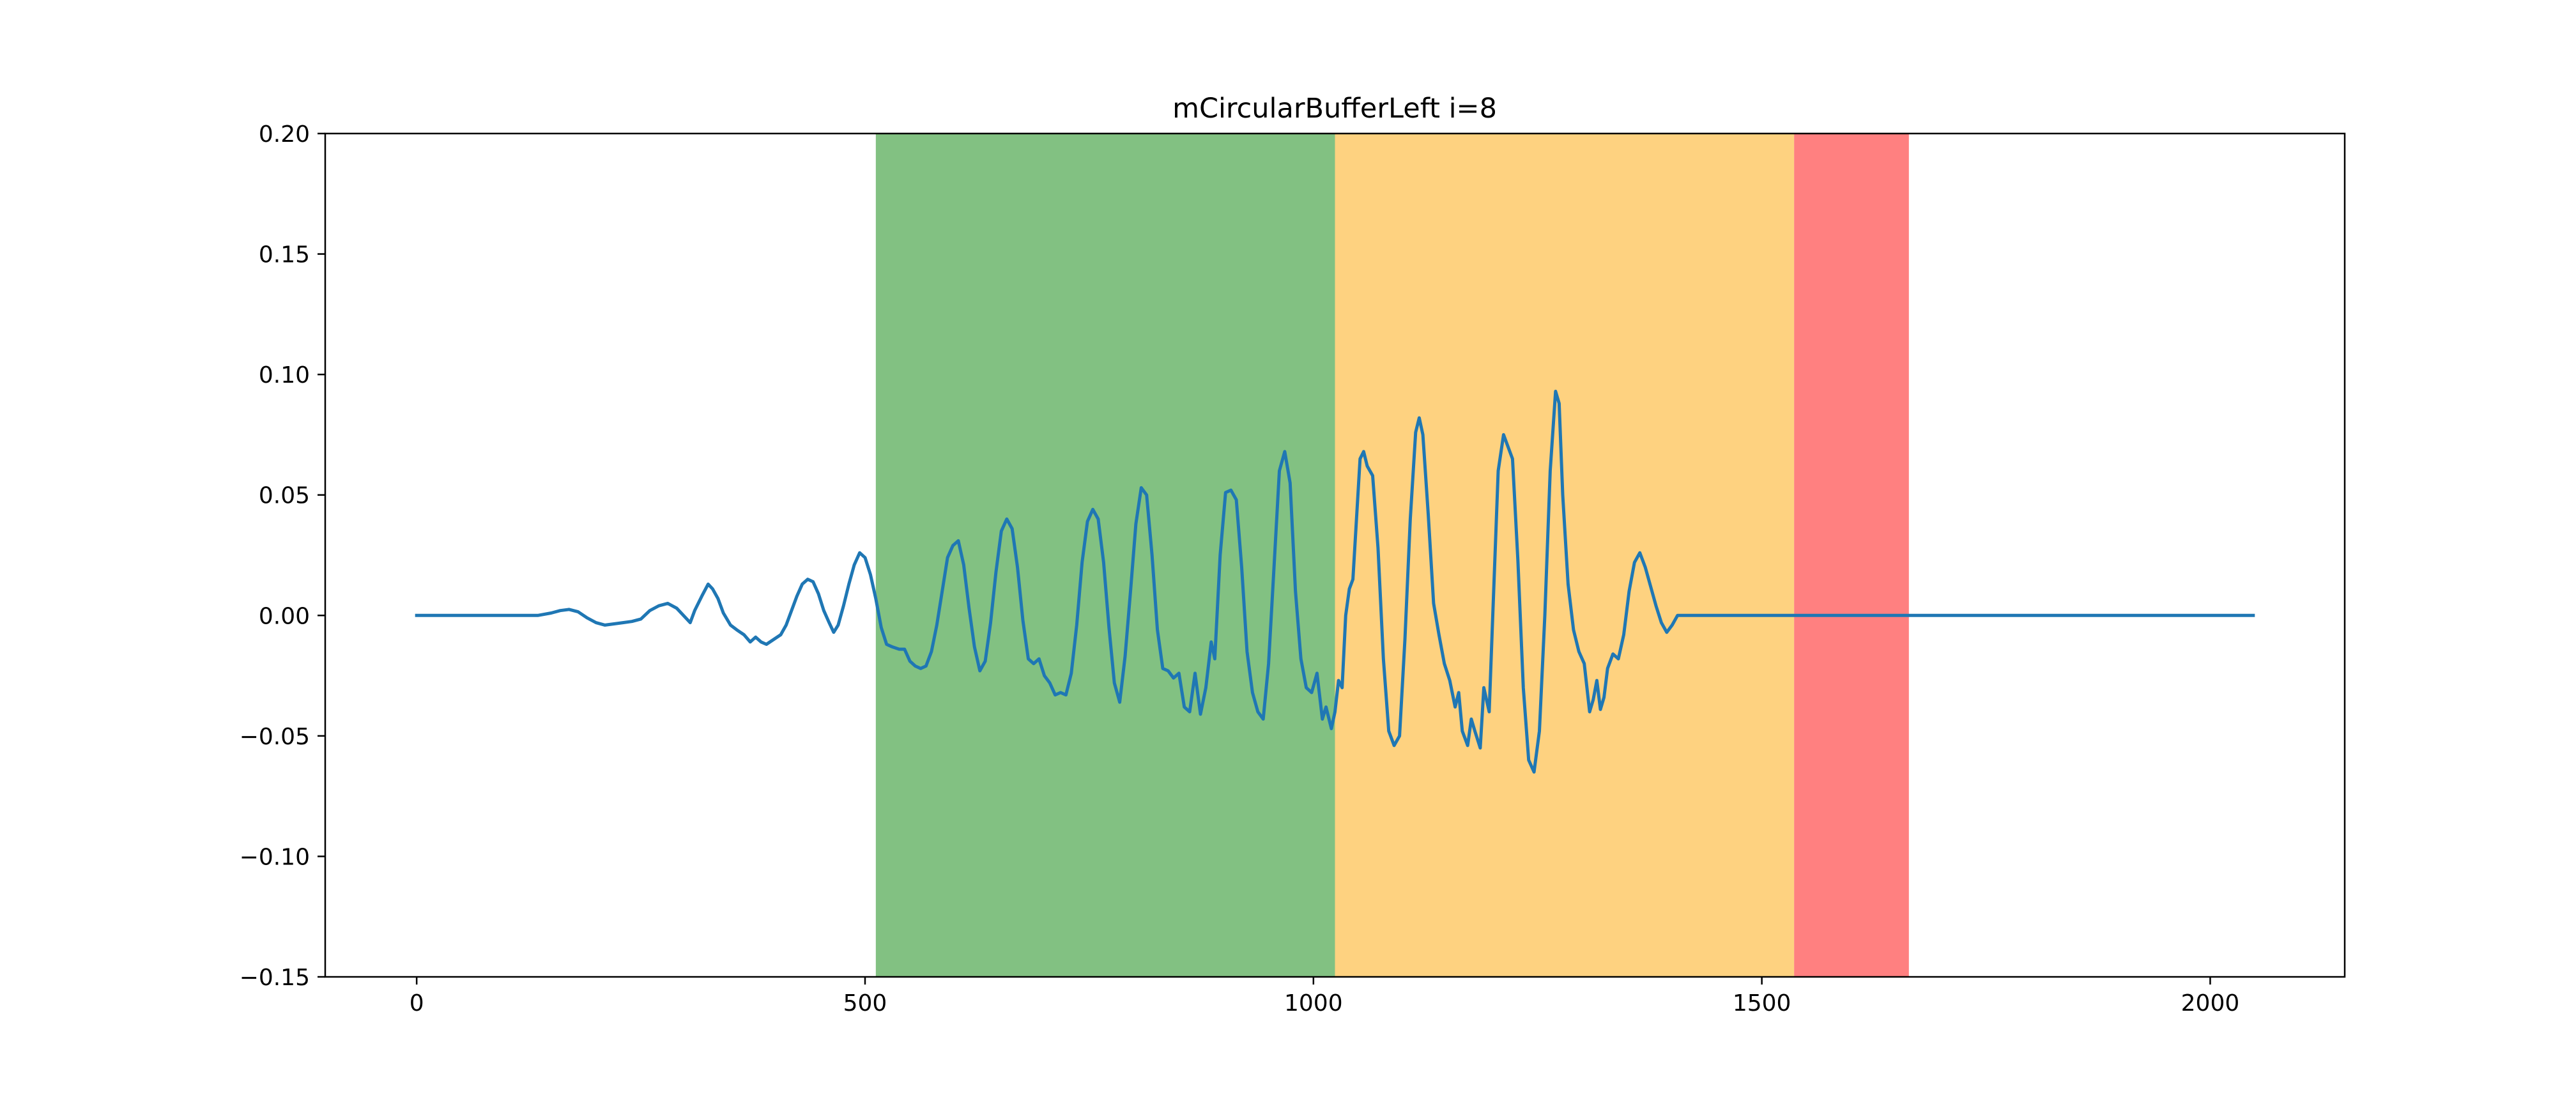  What do you see at coordinates (2210, 1003) in the screenshot?
I see `x-tick-label: 2000` at bounding box center [2210, 1003].